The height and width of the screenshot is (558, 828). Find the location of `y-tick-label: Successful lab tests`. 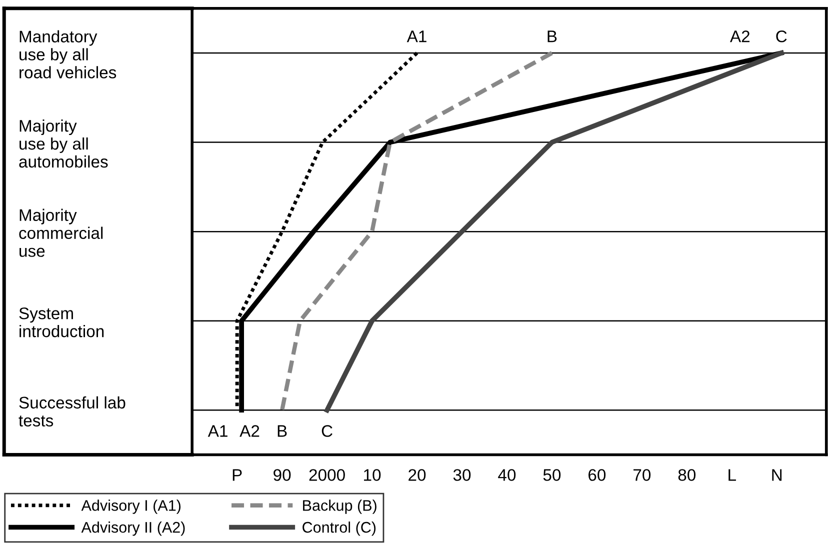

y-tick-label: Successful lab tests is located at coordinates (72, 411).